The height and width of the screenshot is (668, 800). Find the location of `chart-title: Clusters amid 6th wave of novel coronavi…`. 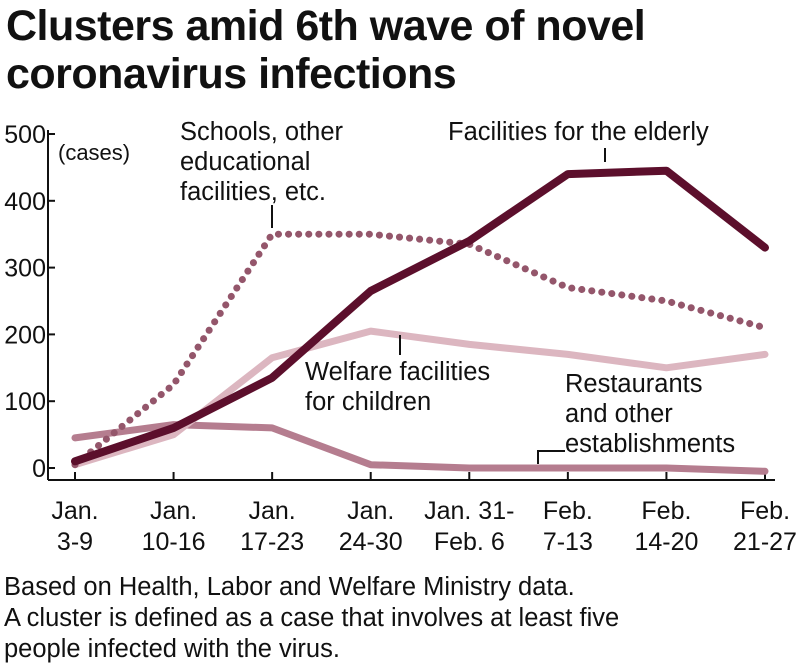

chart-title: Clusters amid 6th wave of novel coronavi… is located at coordinates (401, 50).